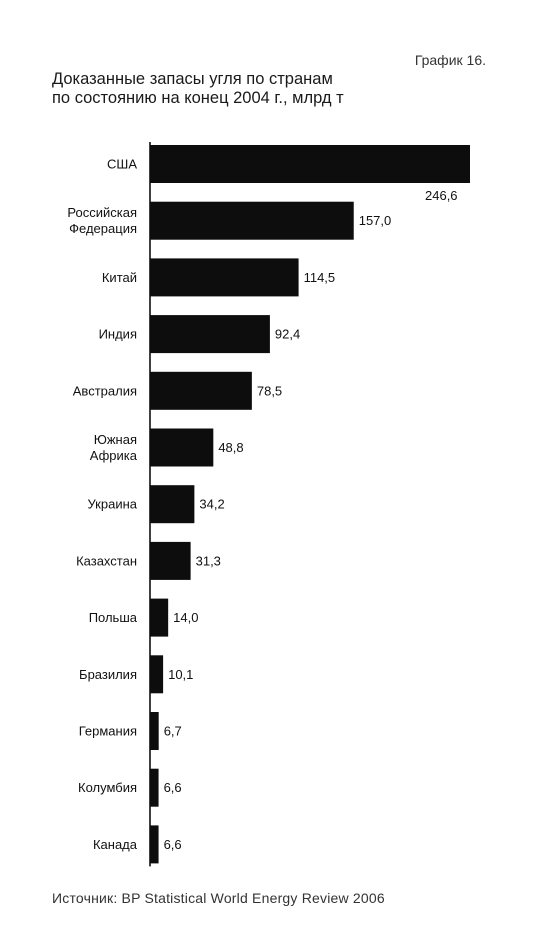  I want to click on category-label: Российская Федерация, so click(102, 220).